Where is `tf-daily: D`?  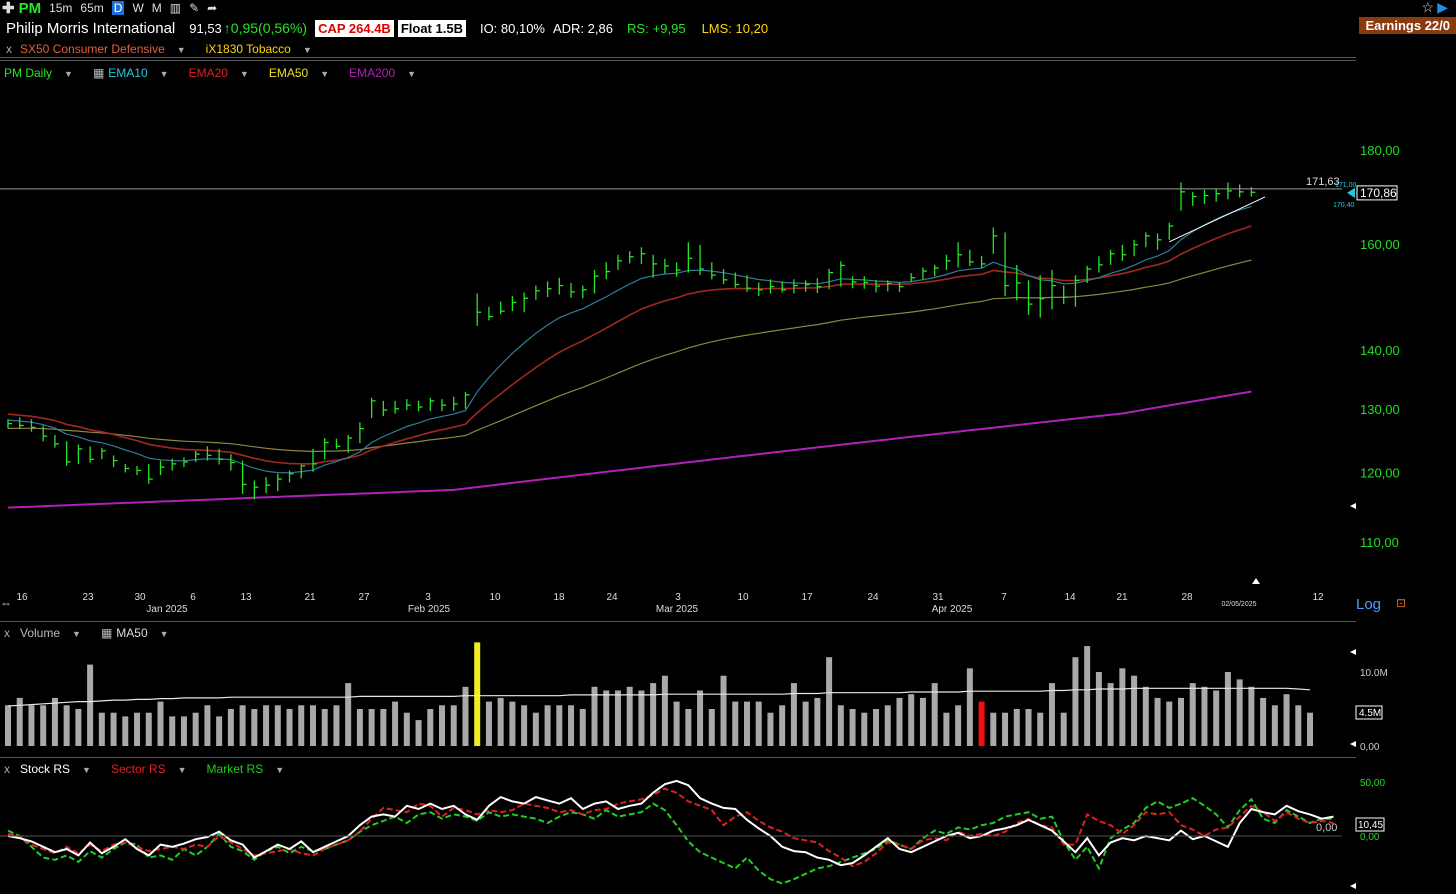 tf-daily: D is located at coordinates (118, 8).